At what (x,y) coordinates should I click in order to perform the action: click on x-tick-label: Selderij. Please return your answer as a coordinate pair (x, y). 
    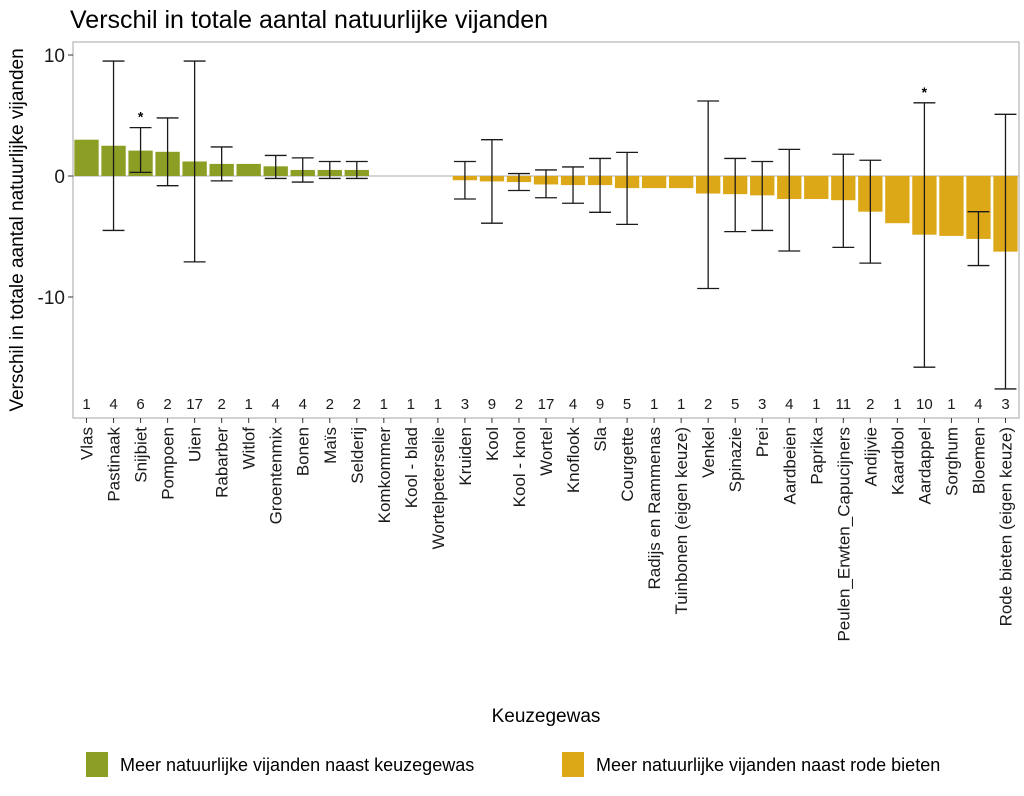
    Looking at the image, I should click on (357, 455).